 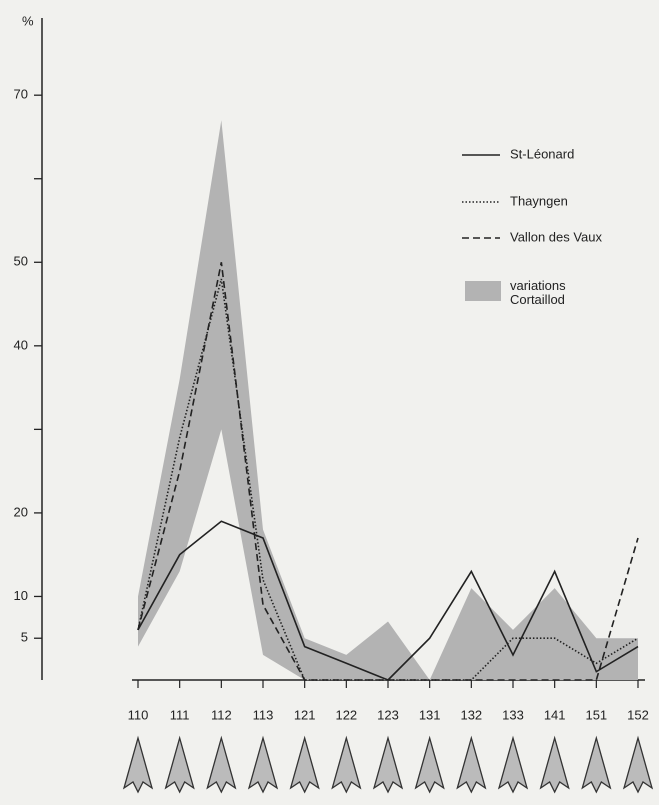 I want to click on y-tick-label: 50, so click(x=21, y=261).